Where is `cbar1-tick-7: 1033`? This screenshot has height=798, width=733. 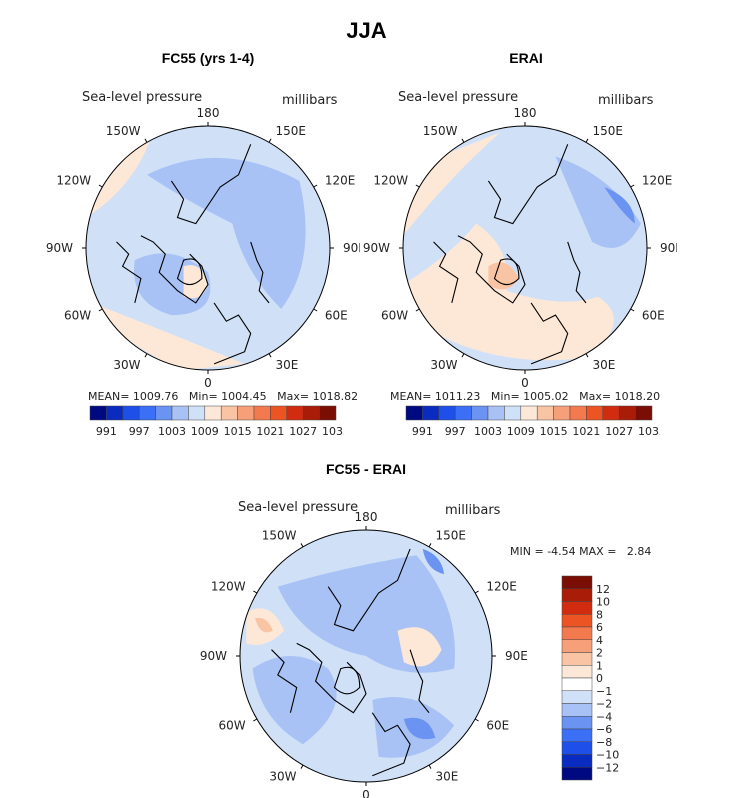 cbar1-tick-7: 1033 is located at coordinates (333, 431).